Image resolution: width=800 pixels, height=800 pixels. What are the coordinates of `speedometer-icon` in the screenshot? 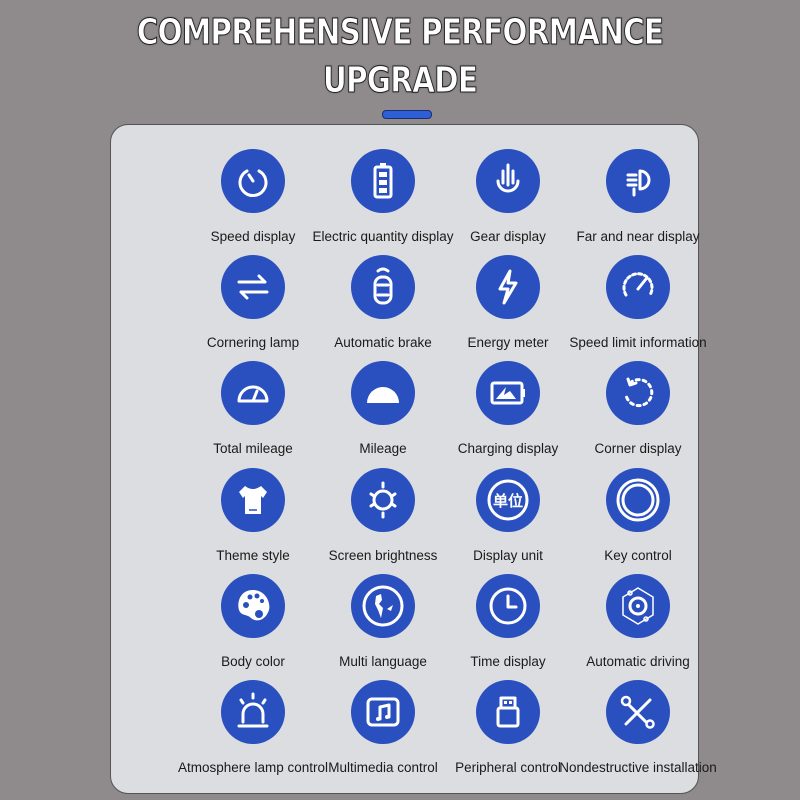 It's located at (253, 181).